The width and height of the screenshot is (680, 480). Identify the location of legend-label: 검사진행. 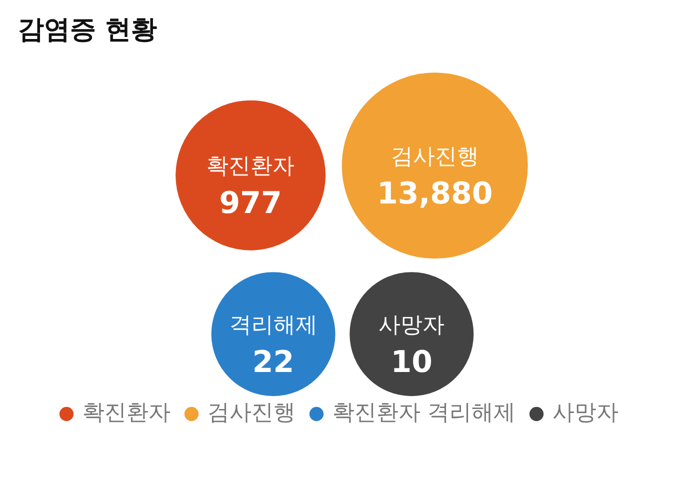
(252, 413).